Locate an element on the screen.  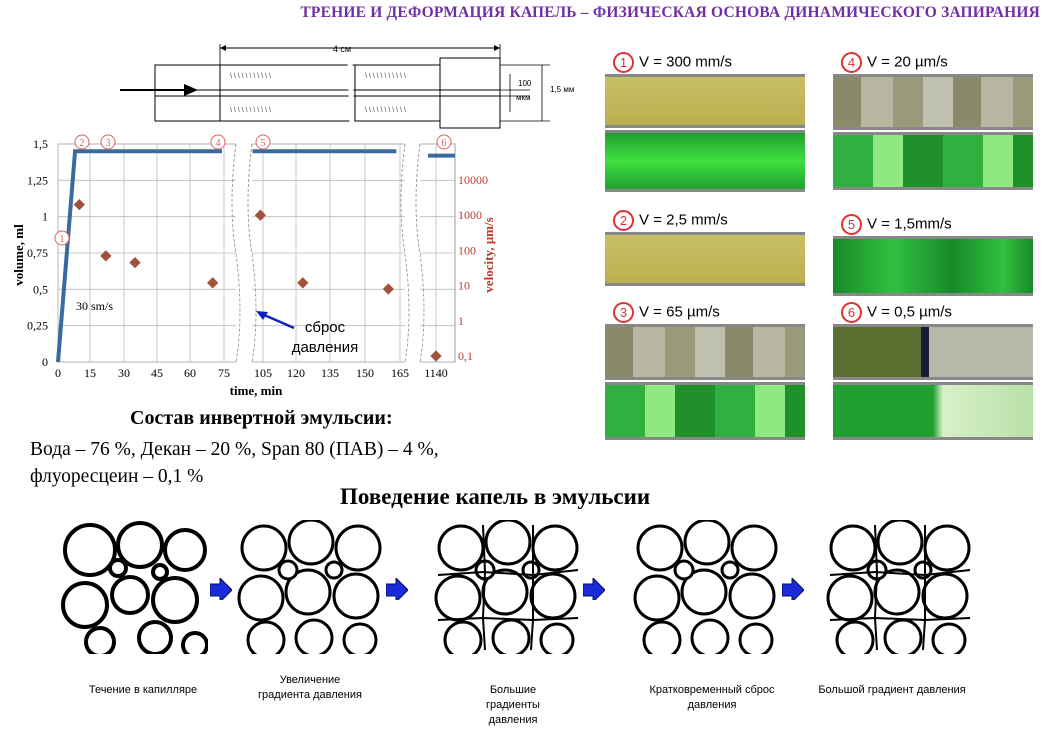
stage-caption: Течение в капилляре is located at coordinates (143, 690).